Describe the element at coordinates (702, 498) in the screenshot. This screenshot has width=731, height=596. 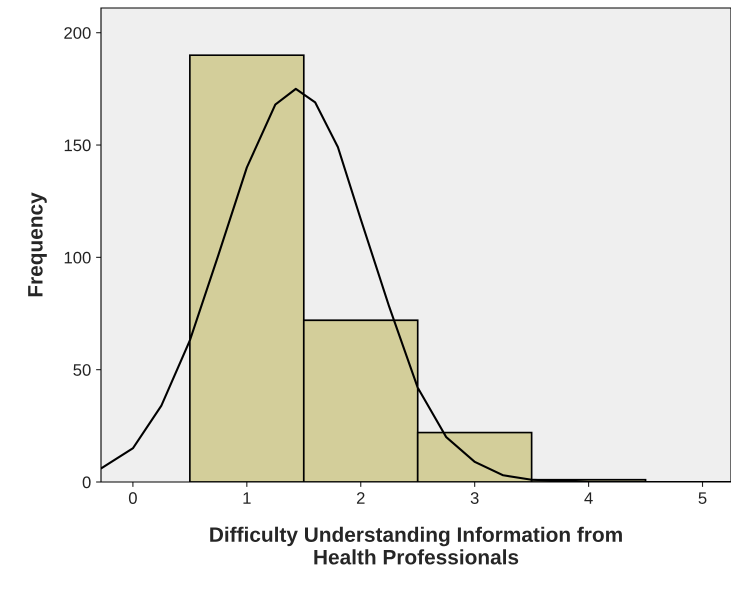
I see `x-tick-label: 5` at that location.